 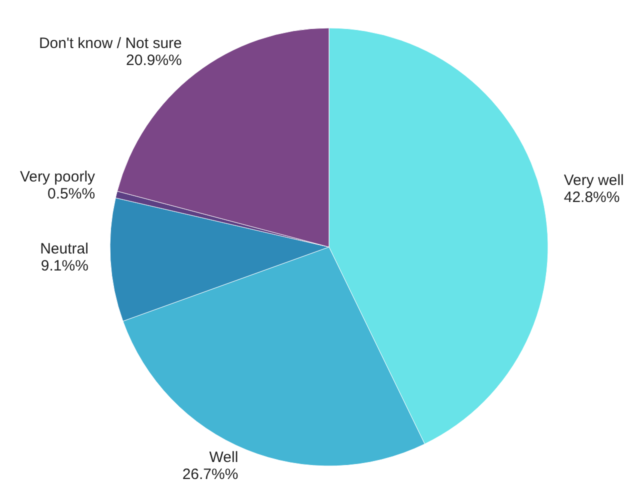 What do you see at coordinates (58, 177) in the screenshot?
I see `slice-label: Very poorly` at bounding box center [58, 177].